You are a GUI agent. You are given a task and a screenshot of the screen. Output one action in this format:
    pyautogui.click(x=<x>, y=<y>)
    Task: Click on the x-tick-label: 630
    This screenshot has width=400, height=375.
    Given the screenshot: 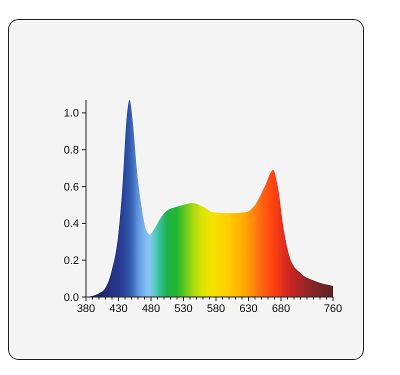 What is the action you would take?
    pyautogui.click(x=248, y=309)
    